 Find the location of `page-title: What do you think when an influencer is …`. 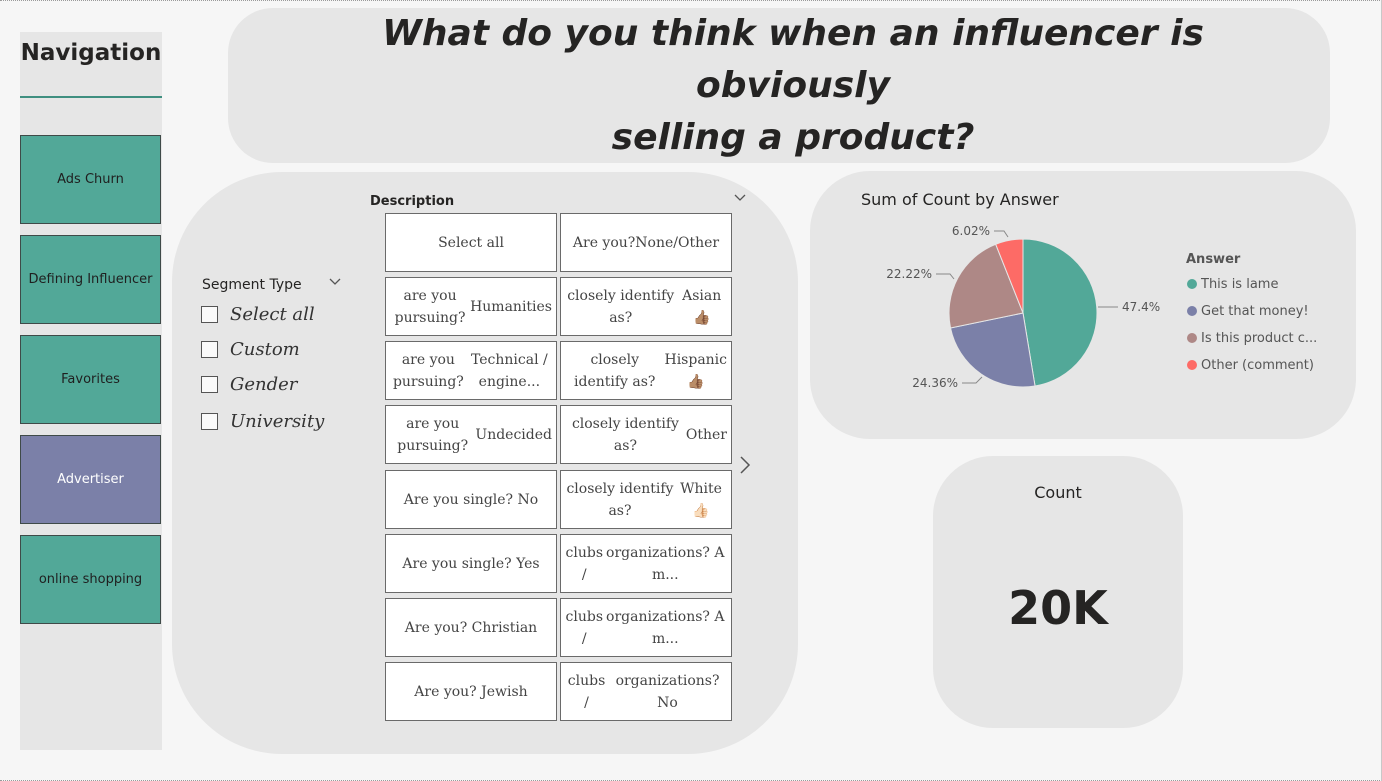

page-title: What do you think when an influencer is … is located at coordinates (793, 86).